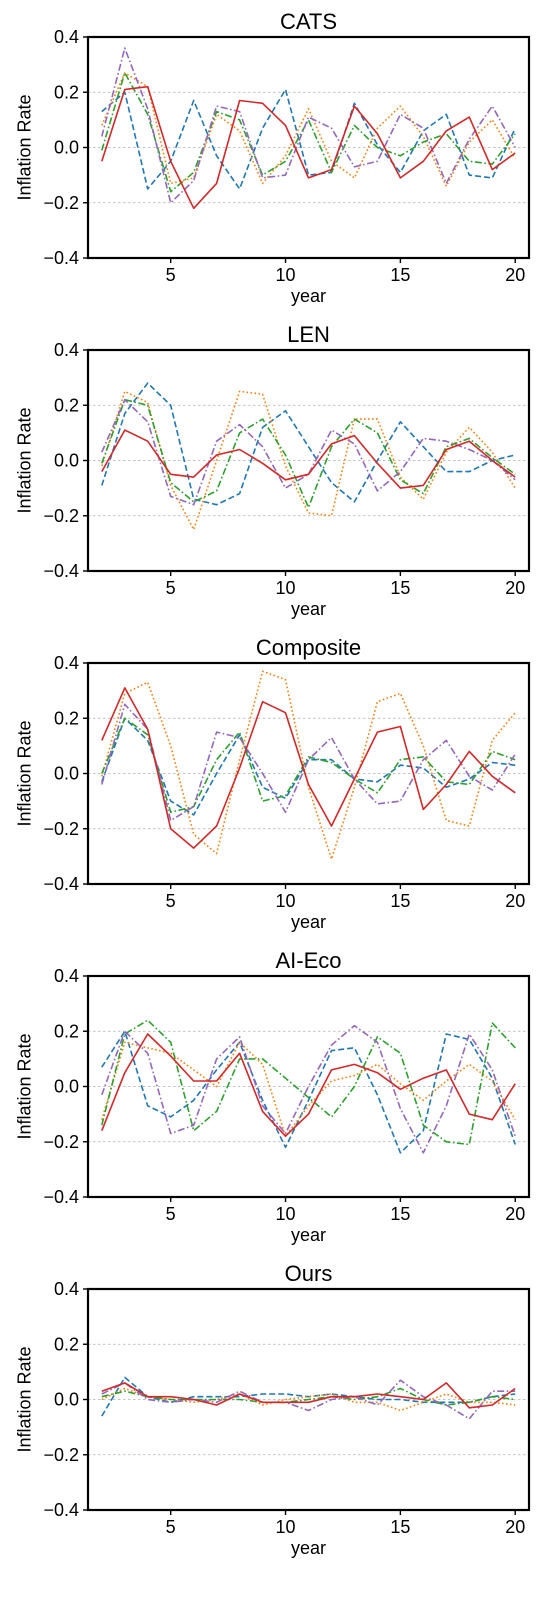 The width and height of the screenshot is (545, 1610). I want to click on chart-title: Ours, so click(309, 1273).